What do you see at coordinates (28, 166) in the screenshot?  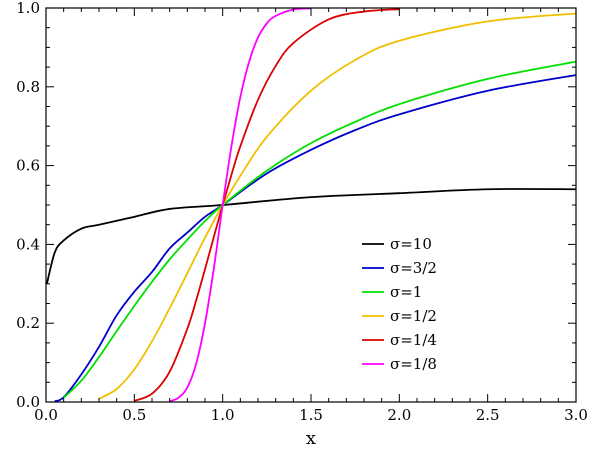 I see `y-tick-label: 0.6` at bounding box center [28, 166].